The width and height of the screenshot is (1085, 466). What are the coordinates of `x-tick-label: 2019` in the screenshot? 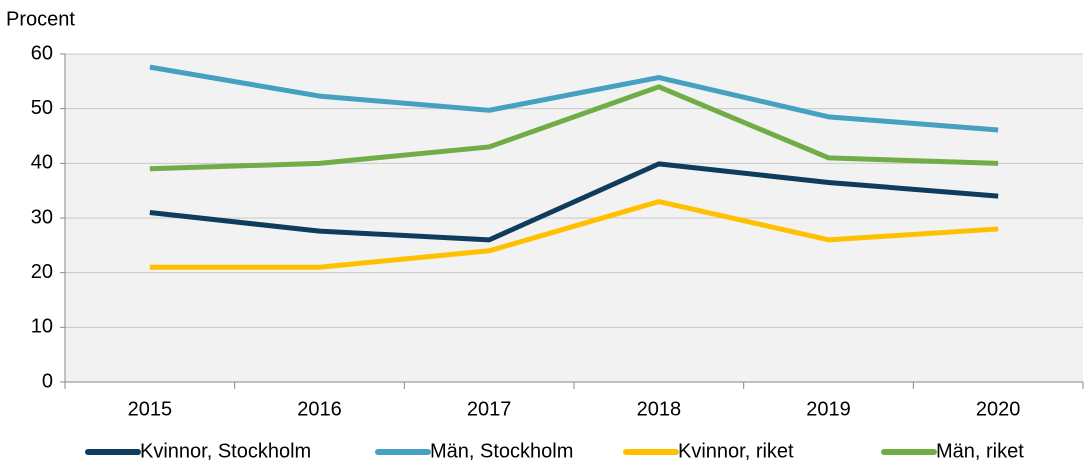 It's located at (828, 409).